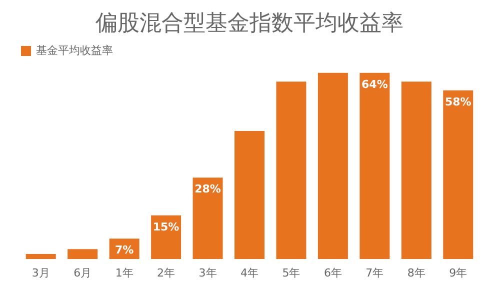 Image resolution: width=499 pixels, height=286 pixels. I want to click on x-tick-label: 3月, so click(41, 273).